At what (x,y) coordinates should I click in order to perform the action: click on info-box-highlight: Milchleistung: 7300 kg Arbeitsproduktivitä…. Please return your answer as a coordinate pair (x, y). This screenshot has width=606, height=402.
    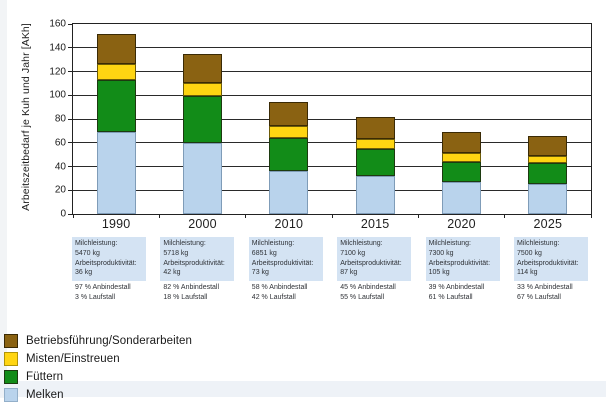
    Looking at the image, I should click on (462, 259).